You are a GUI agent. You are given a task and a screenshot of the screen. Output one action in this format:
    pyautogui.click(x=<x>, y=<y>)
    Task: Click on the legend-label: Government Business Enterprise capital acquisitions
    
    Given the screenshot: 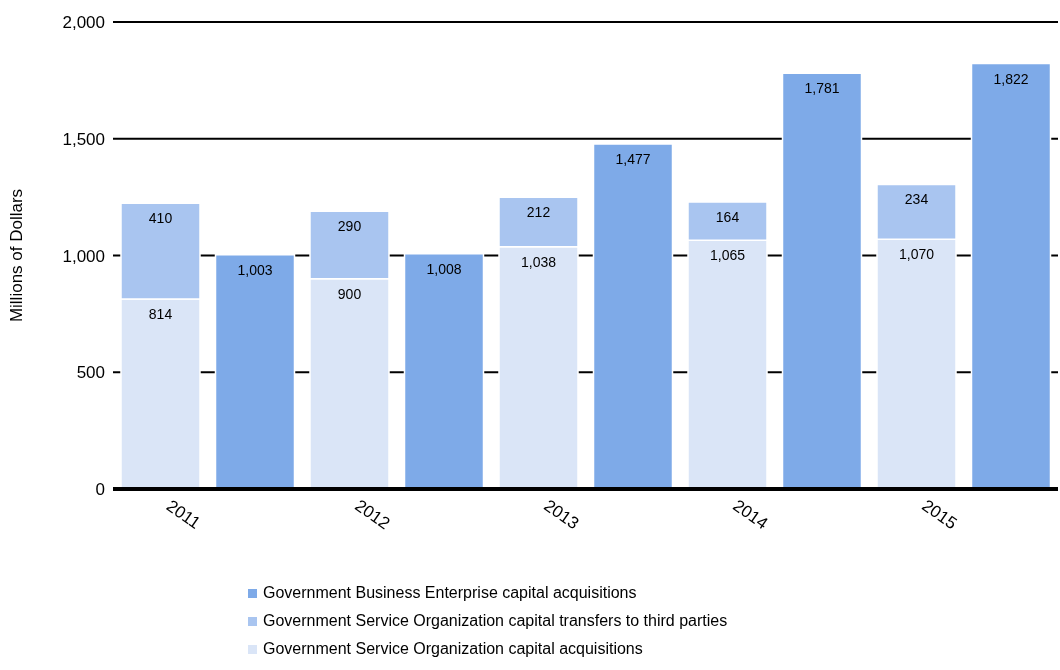 What is the action you would take?
    pyautogui.click(x=450, y=593)
    